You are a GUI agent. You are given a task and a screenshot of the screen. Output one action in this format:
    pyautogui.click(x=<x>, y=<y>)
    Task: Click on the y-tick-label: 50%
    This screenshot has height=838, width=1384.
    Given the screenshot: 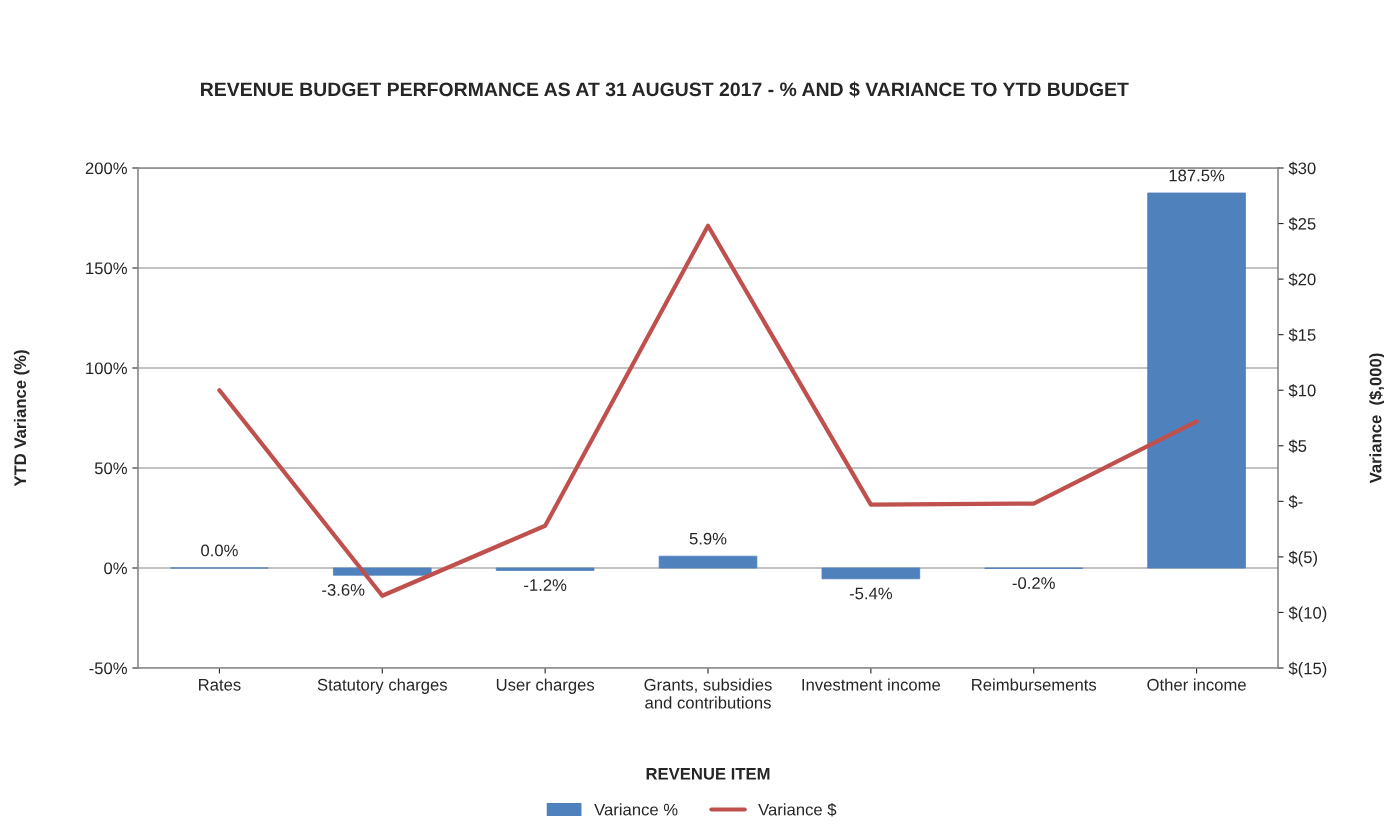 What is the action you would take?
    pyautogui.click(x=110, y=468)
    